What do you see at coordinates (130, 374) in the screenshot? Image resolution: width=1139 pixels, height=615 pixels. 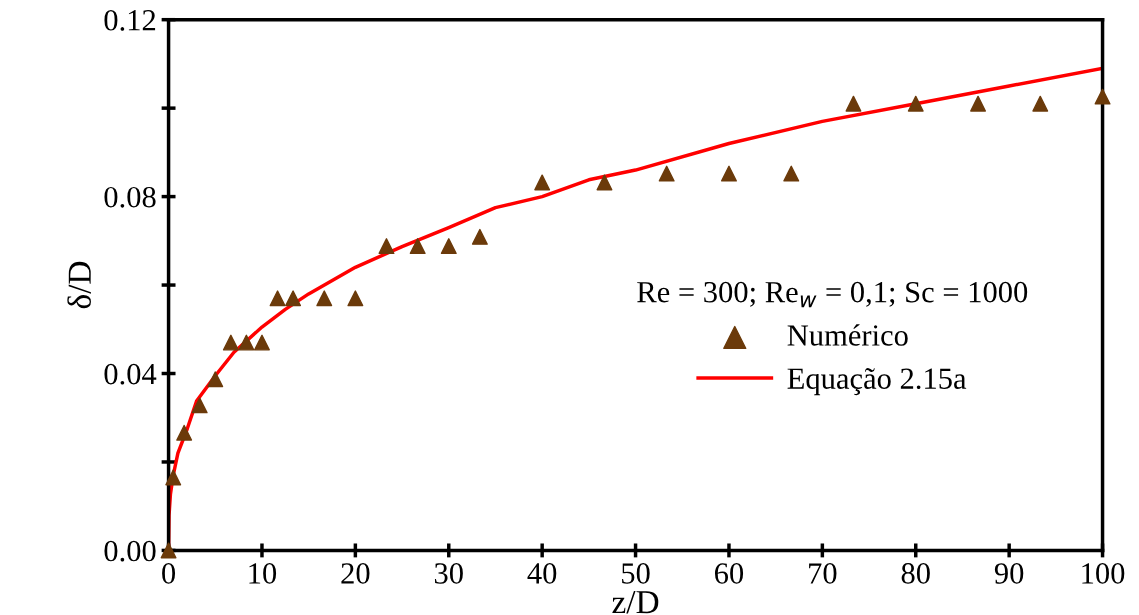 I see `y-tick-label: 0.04` at bounding box center [130, 374].